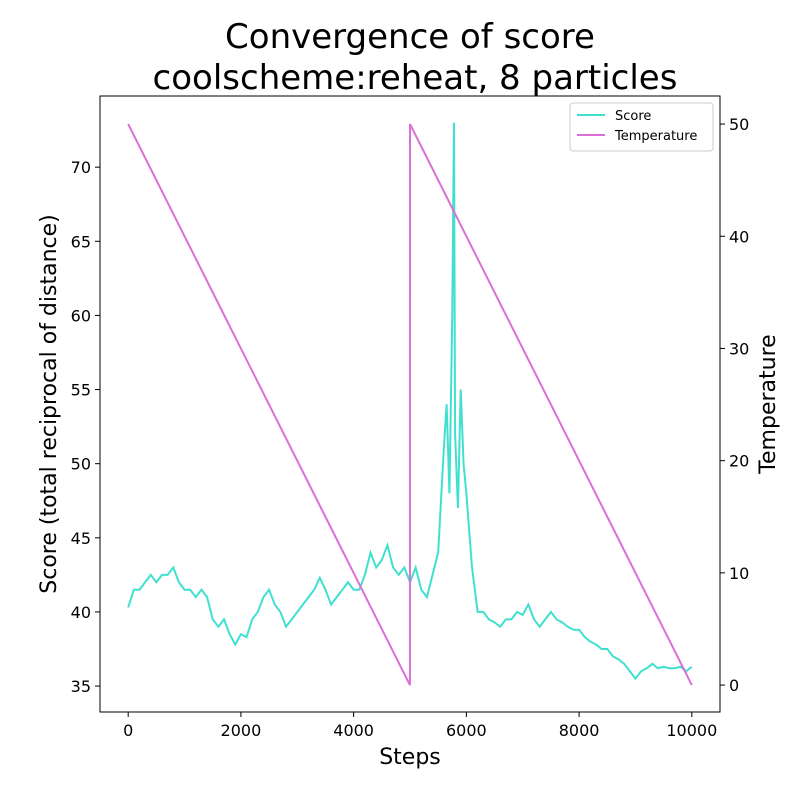 The height and width of the screenshot is (800, 800). Describe the element at coordinates (691, 730) in the screenshot. I see `x-tick-label: 10000` at that location.